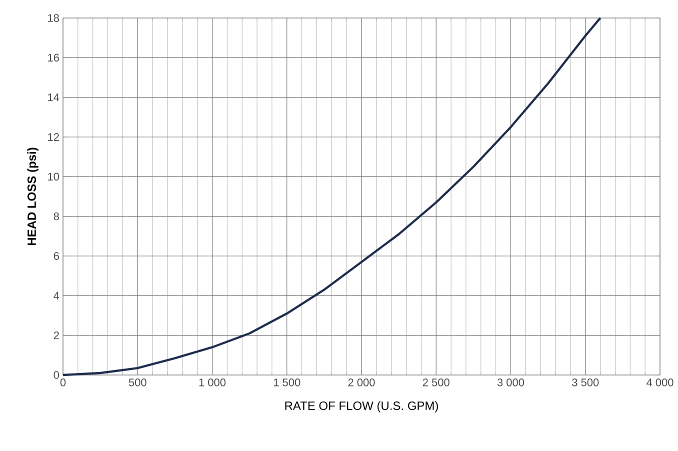  Describe the element at coordinates (436, 382) in the screenshot. I see `x-tick-label: 2 500` at that location.